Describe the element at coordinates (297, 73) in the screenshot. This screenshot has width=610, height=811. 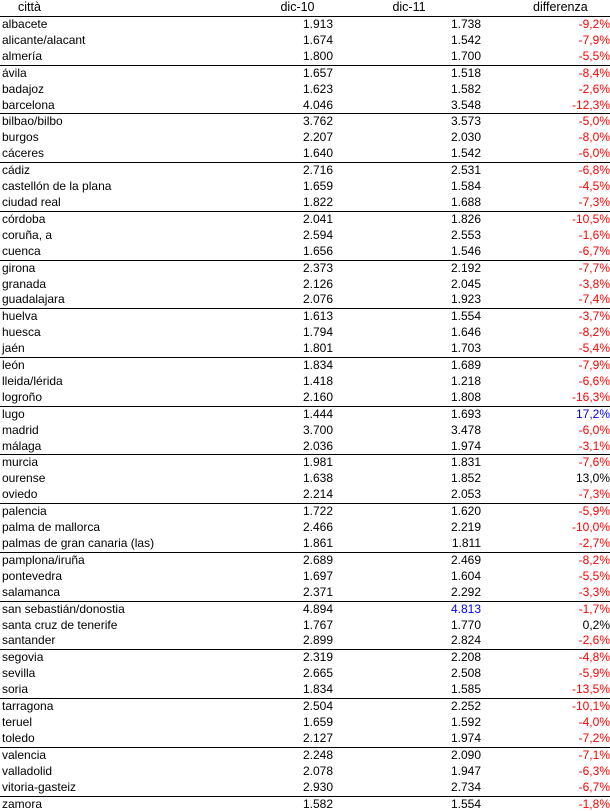
I see `value-cell: 1.657` at that location.